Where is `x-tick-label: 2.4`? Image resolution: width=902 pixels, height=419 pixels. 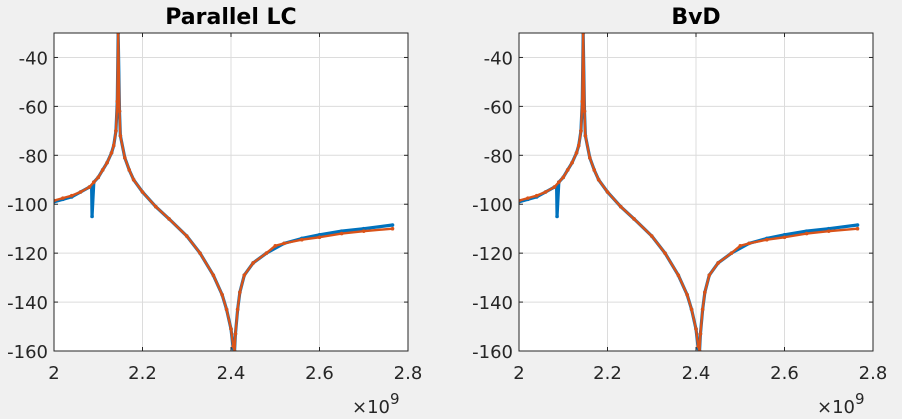 x-tick-label: 2.4 is located at coordinates (231, 373).